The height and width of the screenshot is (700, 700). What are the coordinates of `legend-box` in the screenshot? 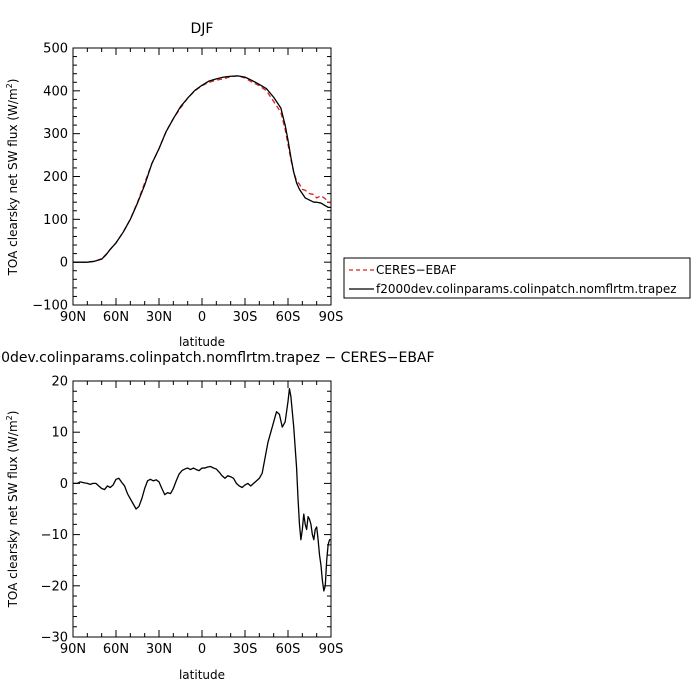 It's located at (517, 278).